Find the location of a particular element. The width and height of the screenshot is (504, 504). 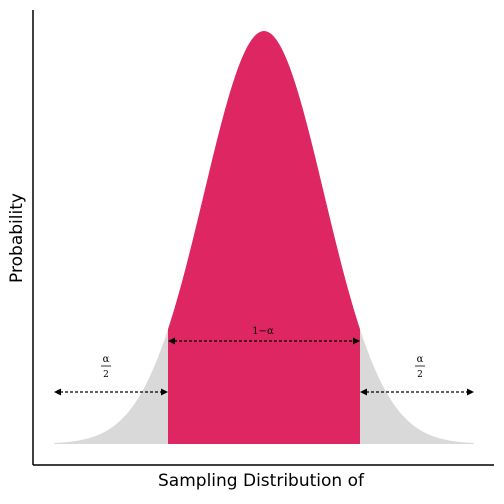

left-tail-denominator: 2 is located at coordinates (106, 375).